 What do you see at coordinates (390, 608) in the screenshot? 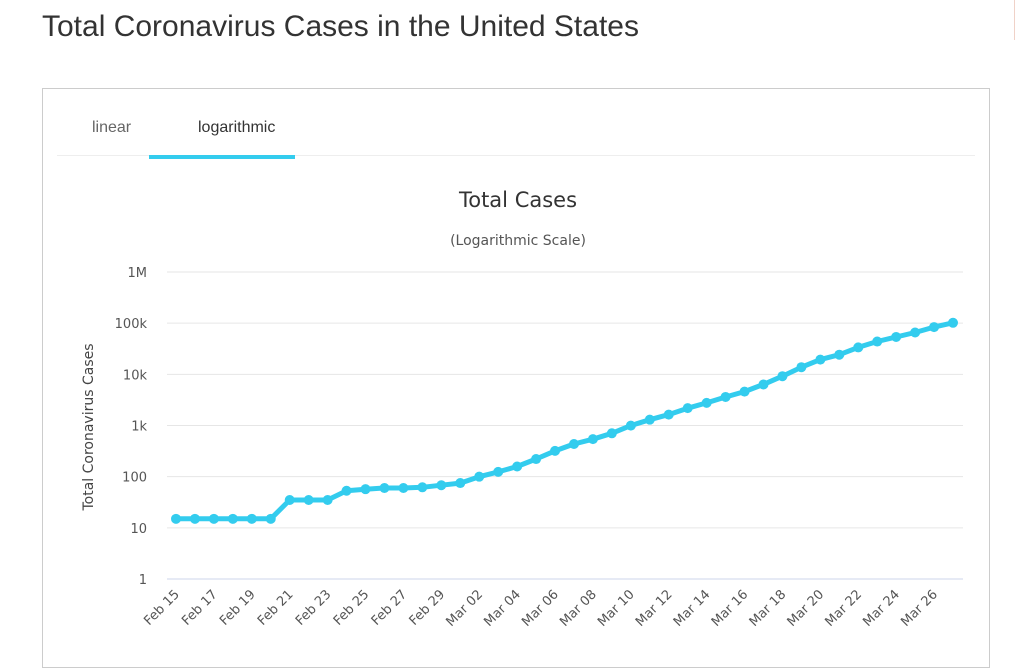
I see `x-tick-label: Feb 27` at bounding box center [390, 608].